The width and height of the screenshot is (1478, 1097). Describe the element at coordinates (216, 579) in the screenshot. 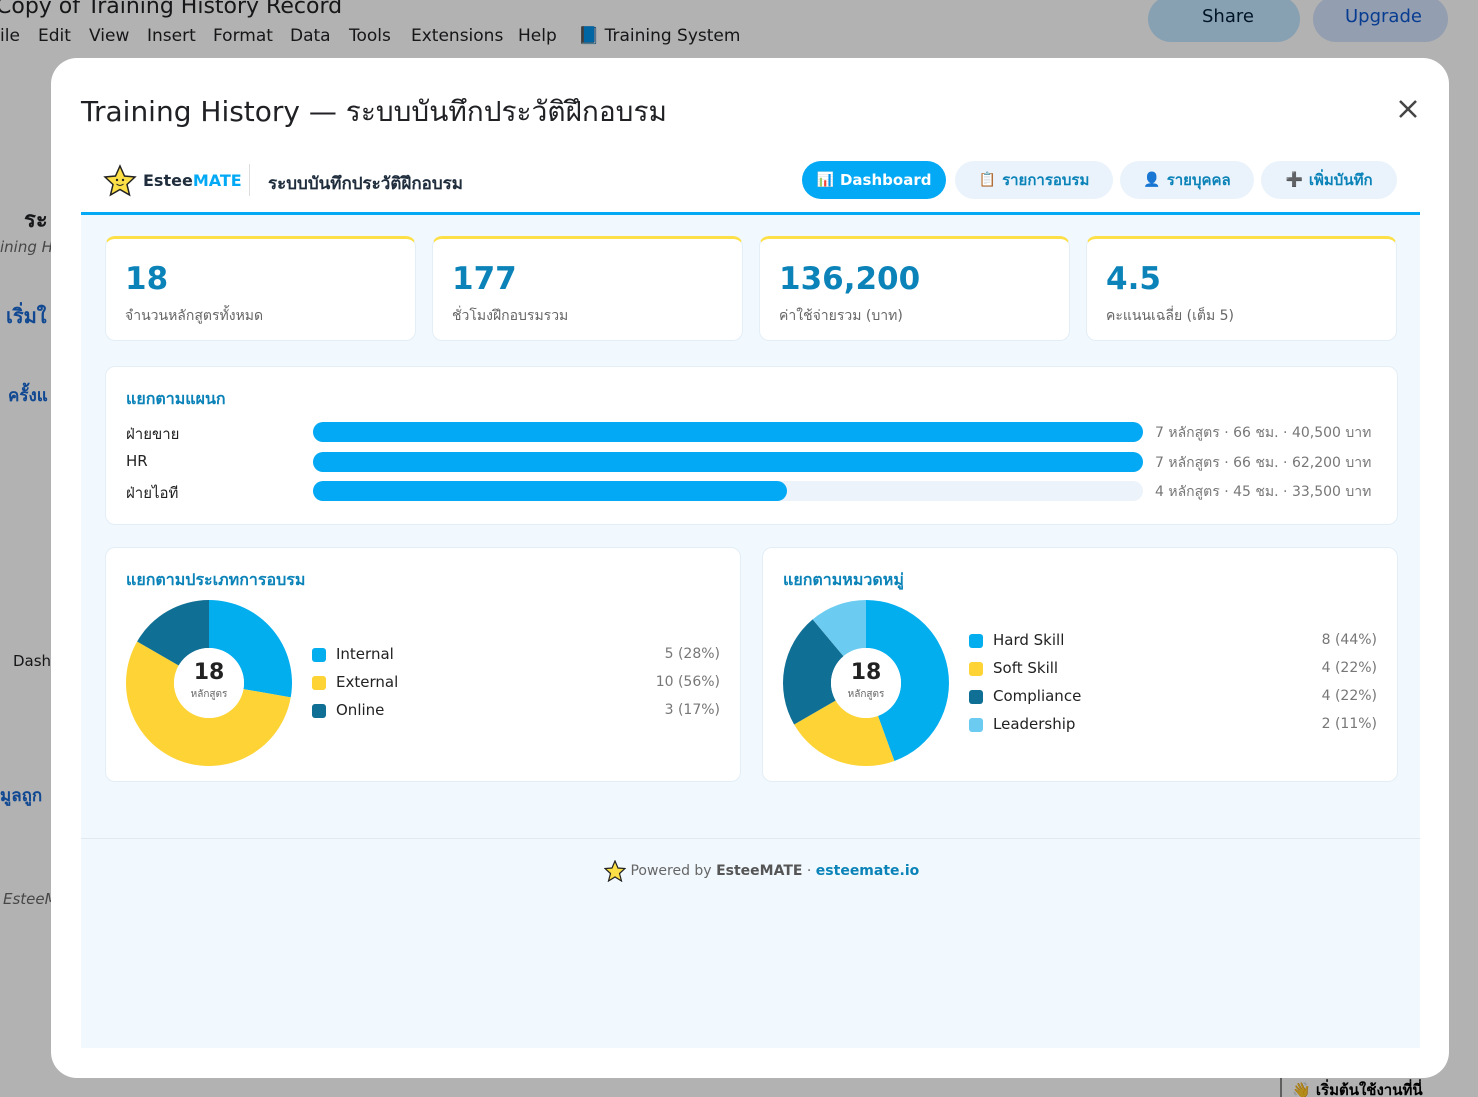

I see `card-title: แยกตามประเภทการอบรม` at that location.